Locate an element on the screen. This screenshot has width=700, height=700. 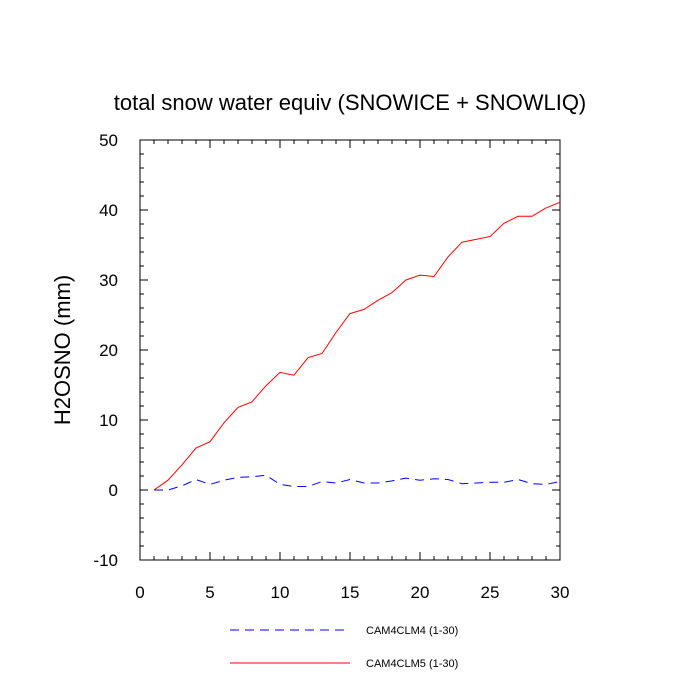
y-tick-label: 20 is located at coordinates (108, 350).